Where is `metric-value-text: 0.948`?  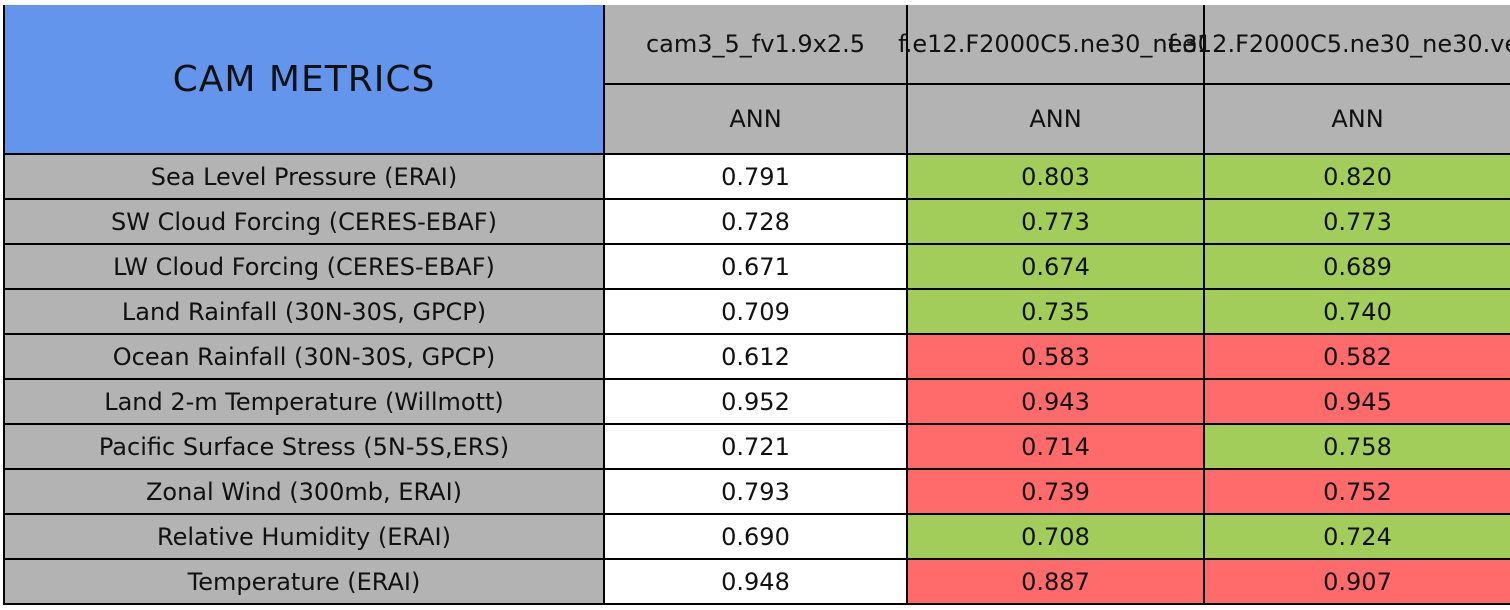 metric-value-text: 0.948 is located at coordinates (755, 581).